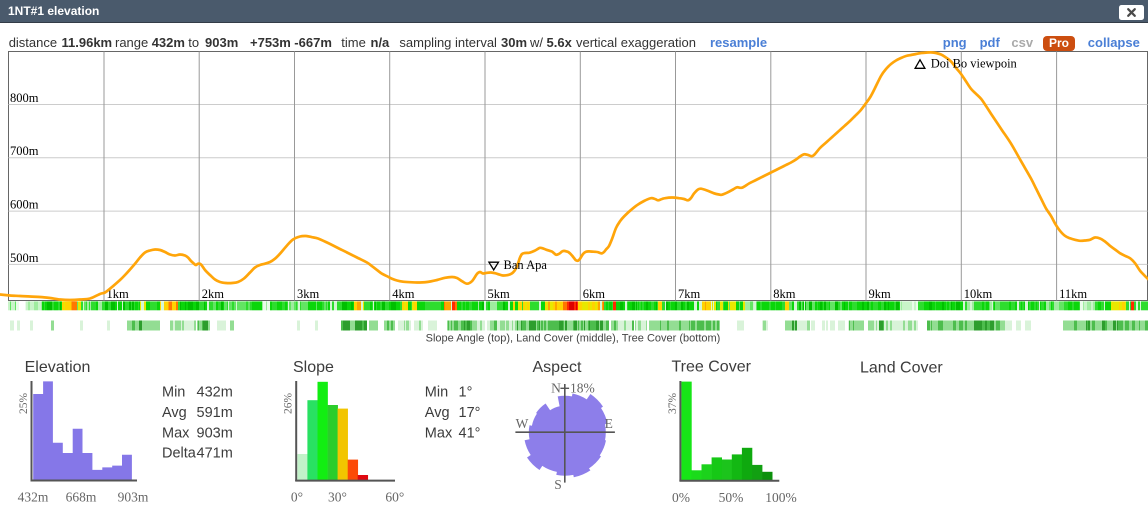  I want to click on svg-text: 6km, so click(594, 294).